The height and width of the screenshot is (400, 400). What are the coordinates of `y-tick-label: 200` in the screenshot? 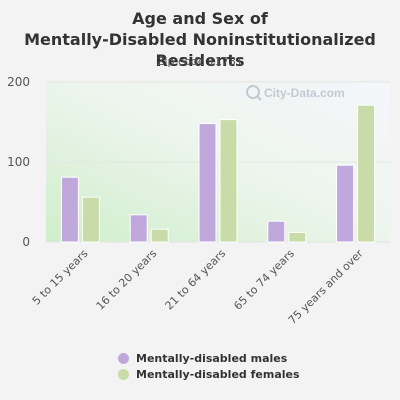 It's located at (18, 82).